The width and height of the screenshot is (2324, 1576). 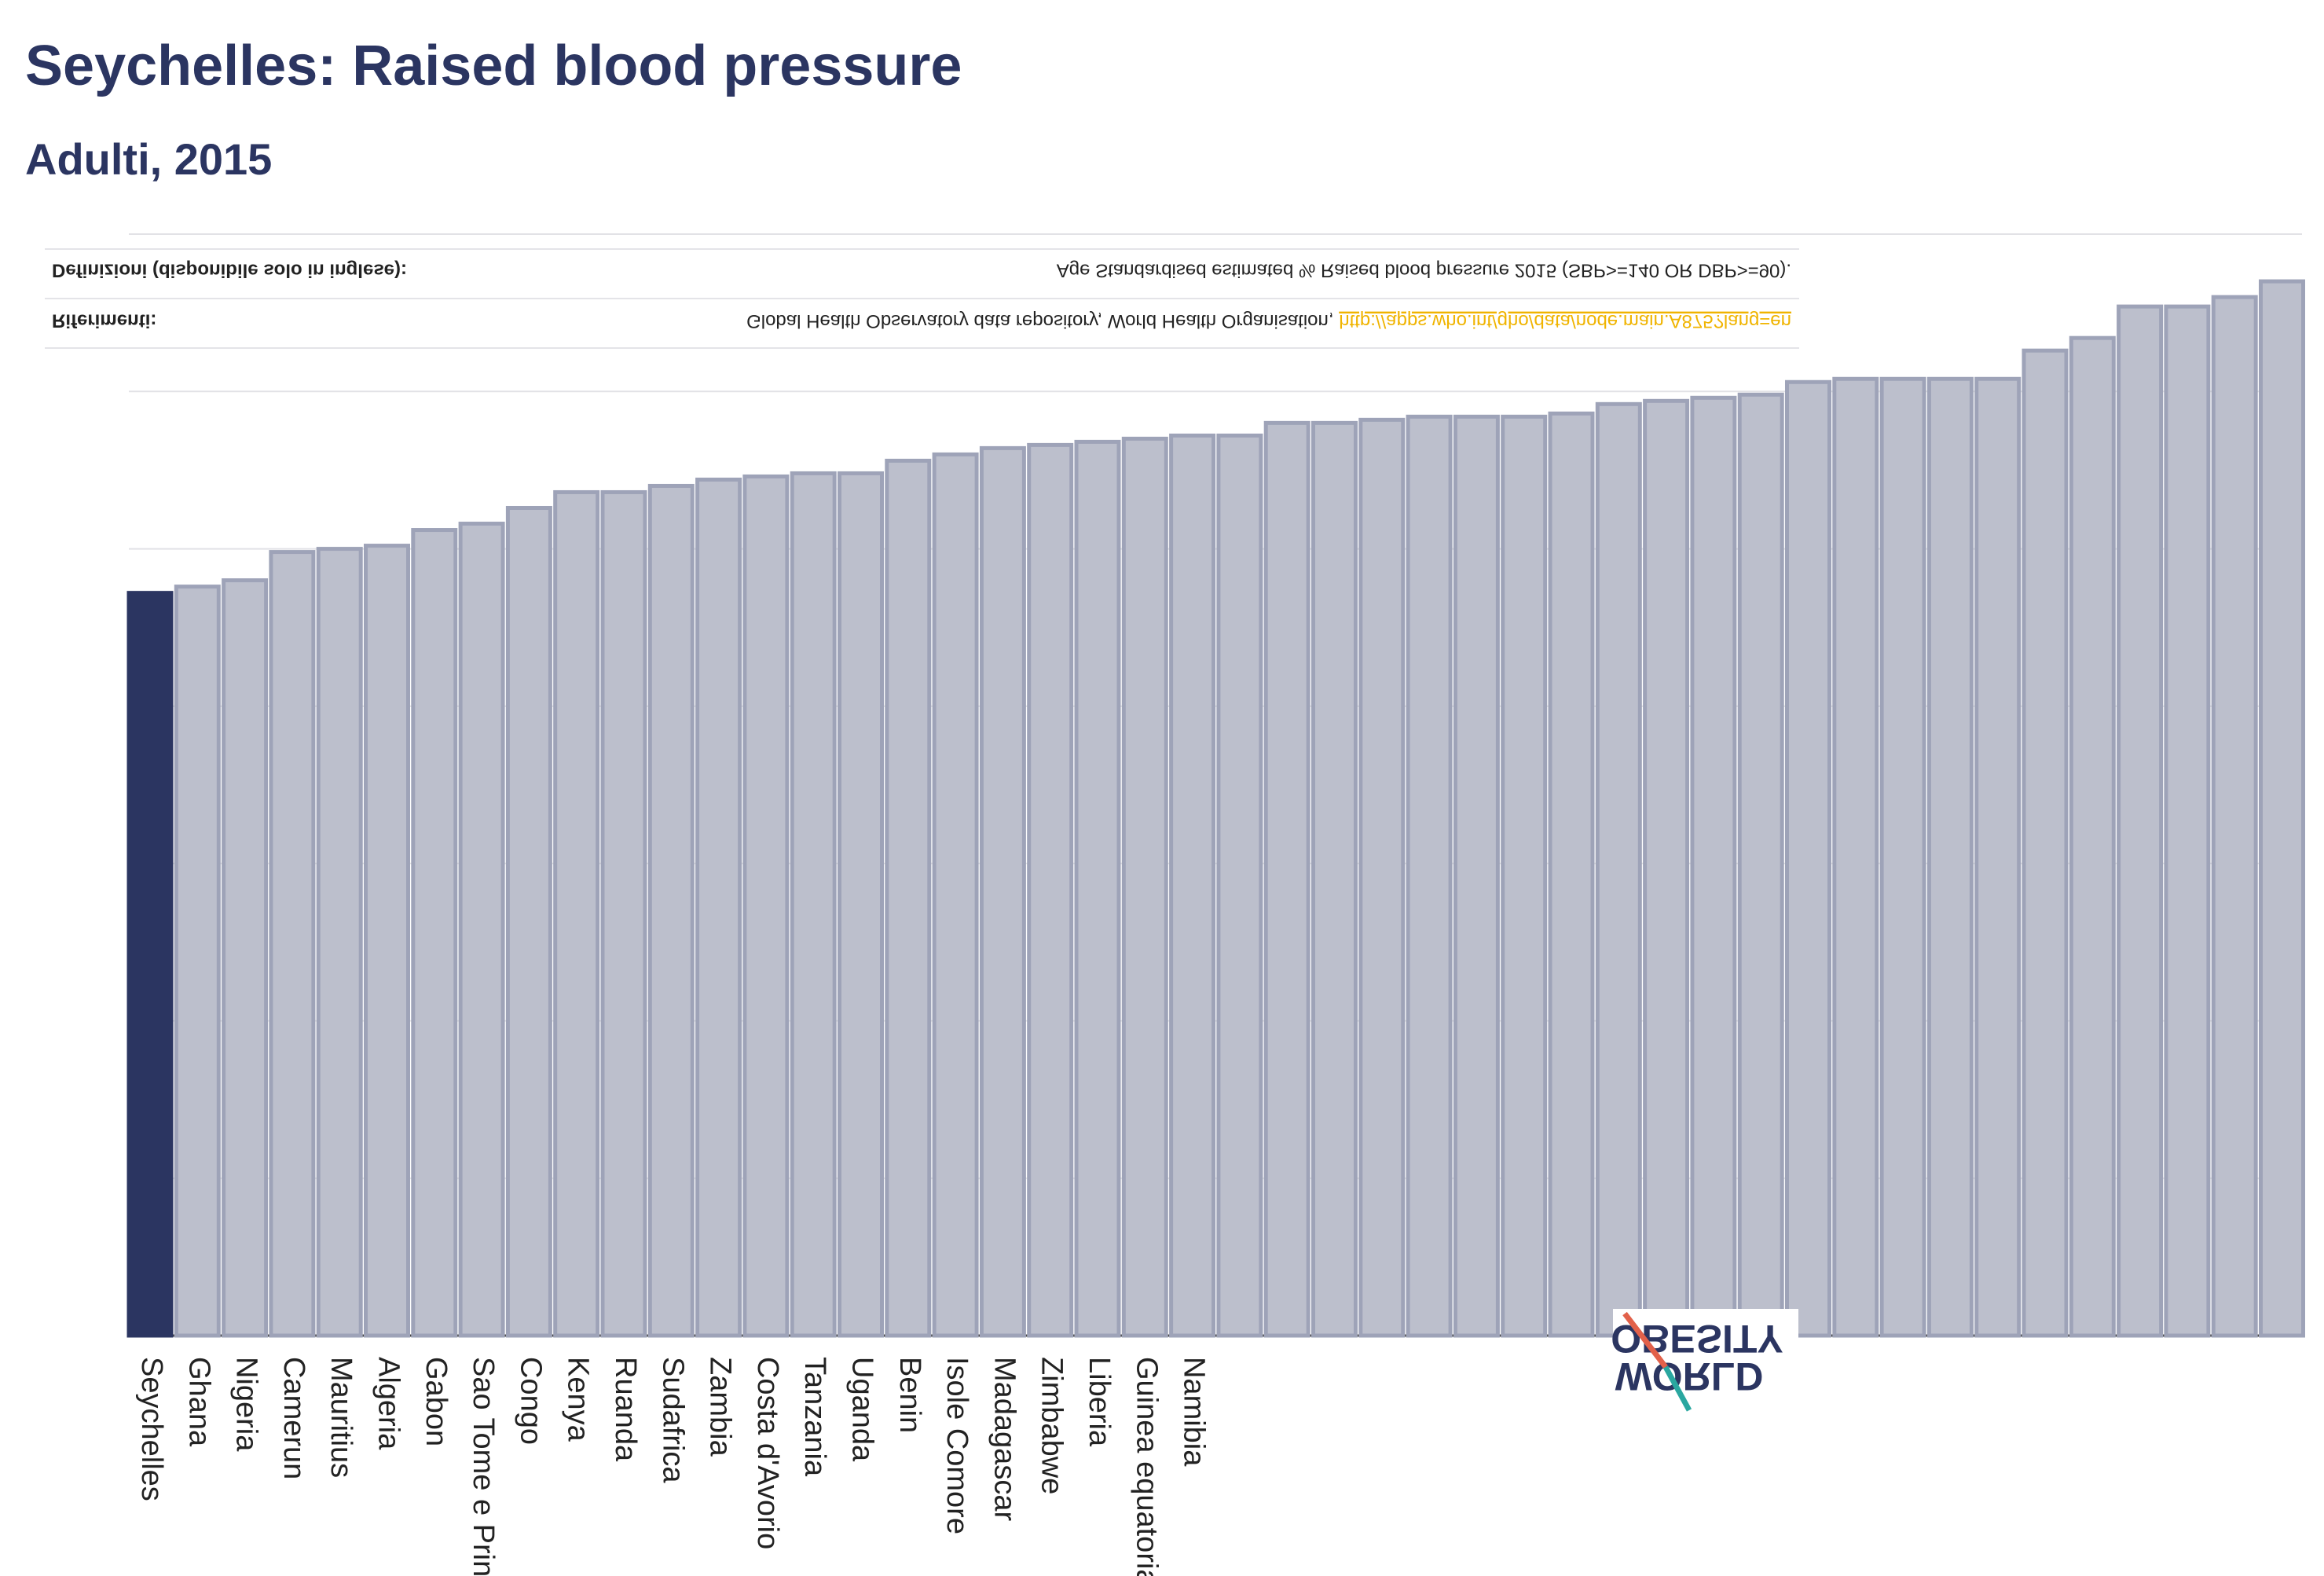 What do you see at coordinates (104, 321) in the screenshot?
I see `tooltip-label: Riferimenti:` at bounding box center [104, 321].